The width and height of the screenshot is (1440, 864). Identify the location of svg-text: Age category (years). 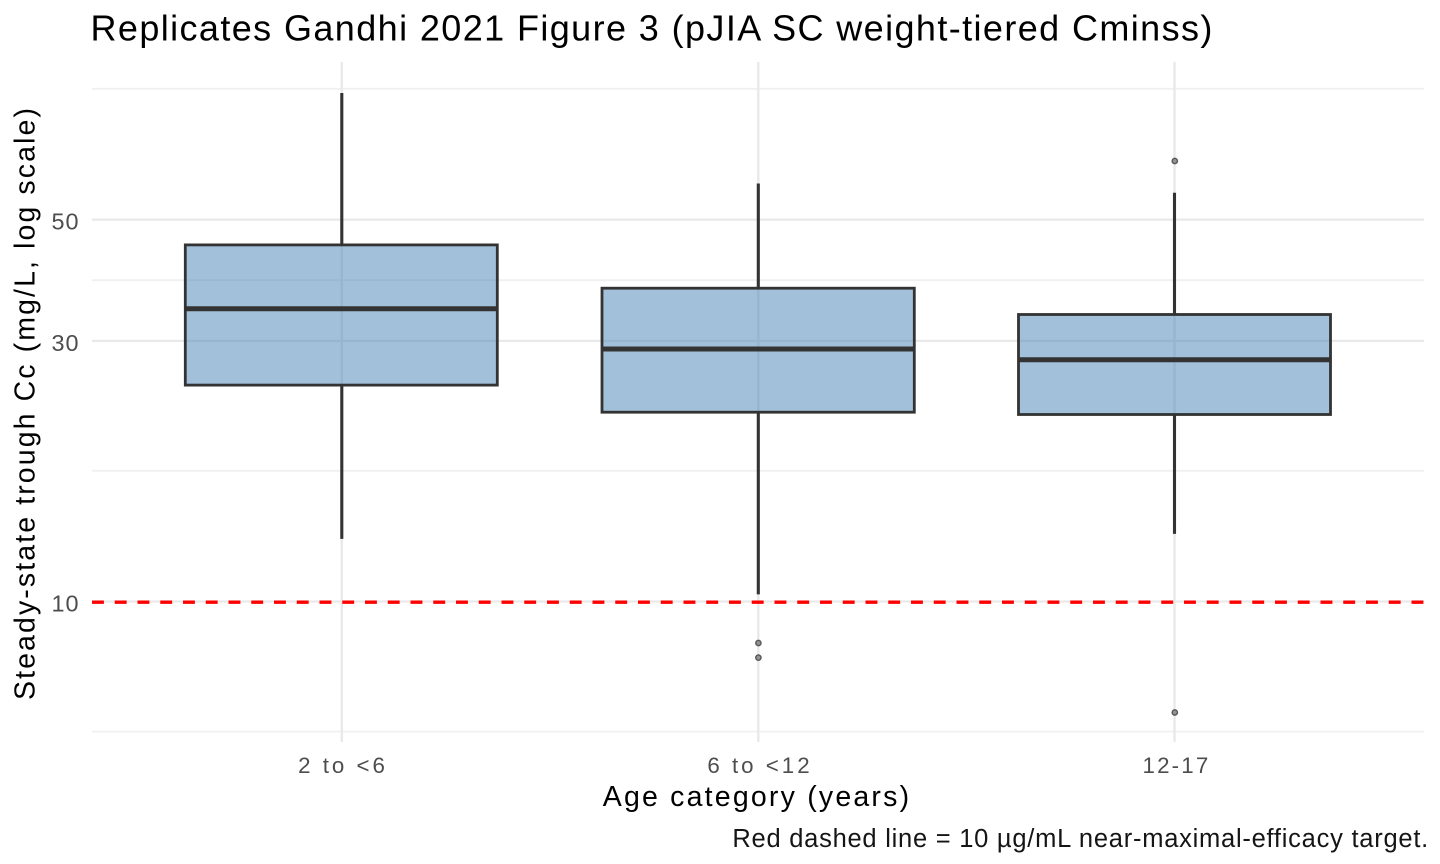
(757, 797).